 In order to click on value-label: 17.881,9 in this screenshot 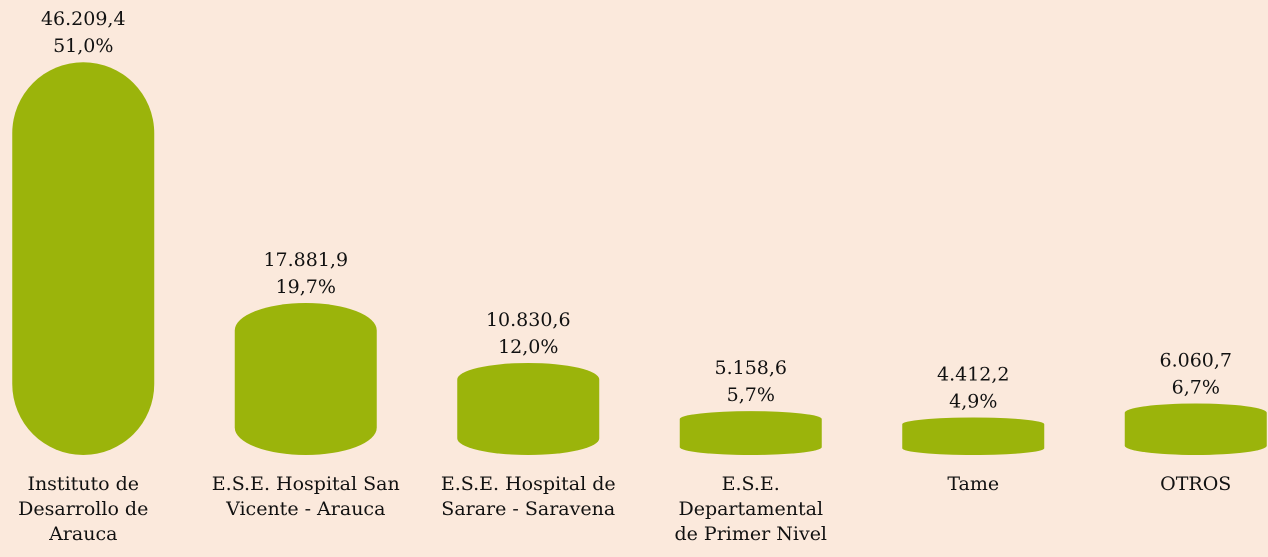, I will do `click(305, 260)`.